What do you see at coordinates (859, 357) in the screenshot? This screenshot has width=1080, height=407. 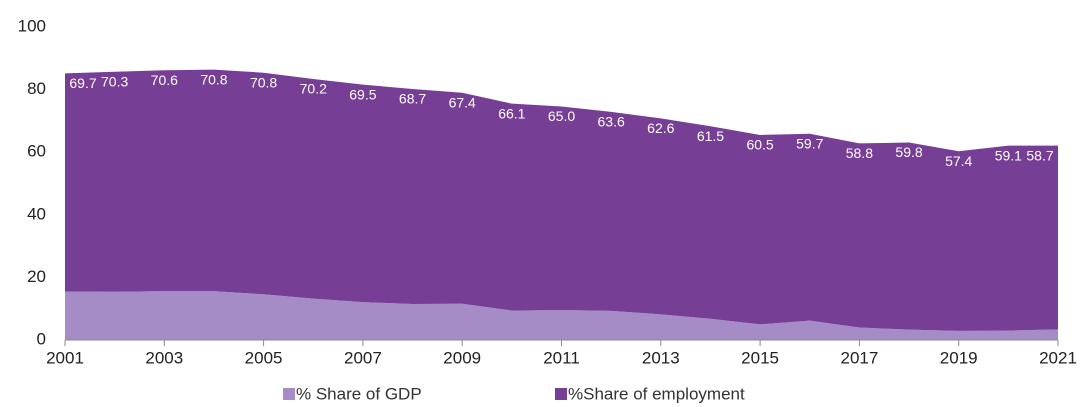 I see `x-tick-label: 2017` at bounding box center [859, 357].